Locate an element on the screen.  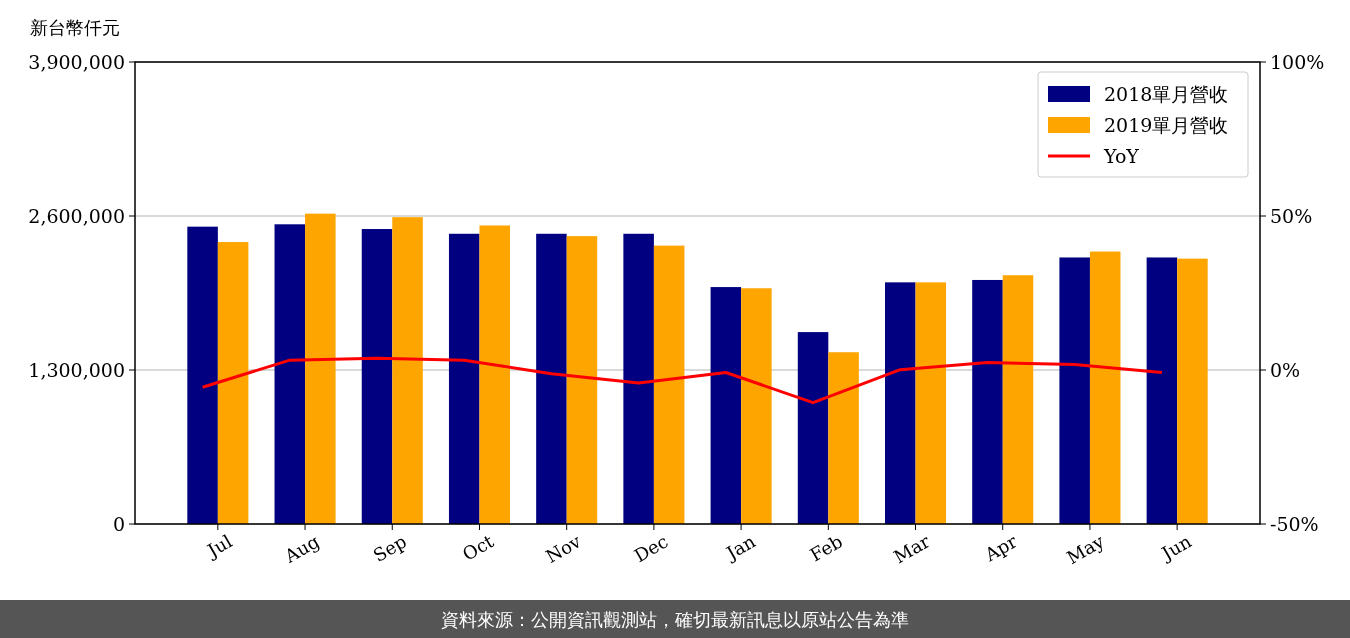
y-tick-label: 2,600,000 is located at coordinates (76, 216).